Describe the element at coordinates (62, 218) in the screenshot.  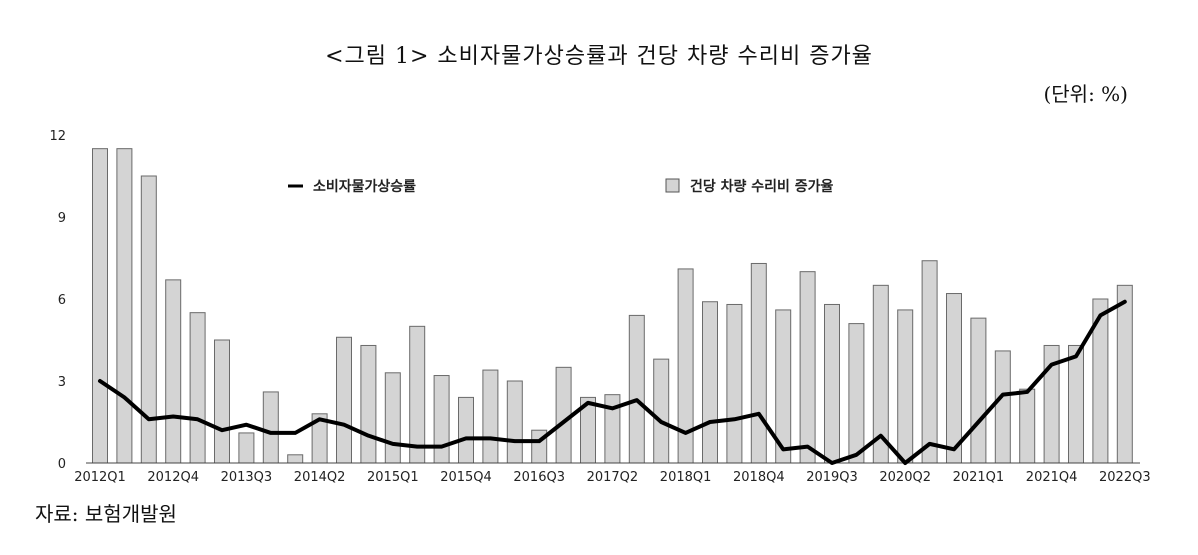
I see `y-tick-label: 9` at that location.